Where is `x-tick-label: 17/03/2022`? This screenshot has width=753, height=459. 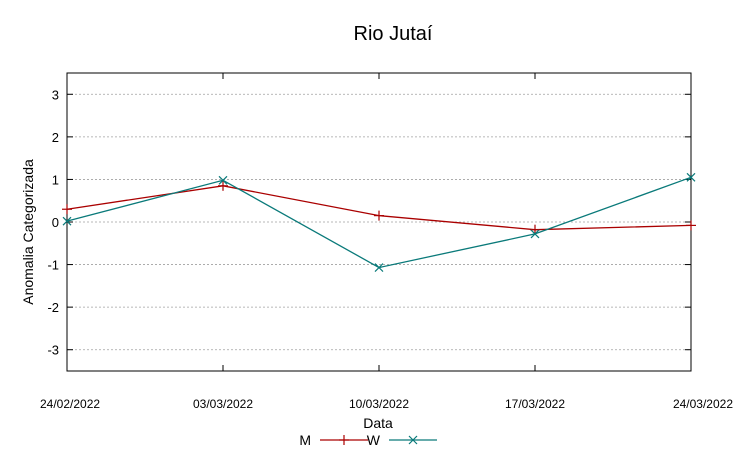
x-tick-label: 17/03/2022 is located at coordinates (535, 404).